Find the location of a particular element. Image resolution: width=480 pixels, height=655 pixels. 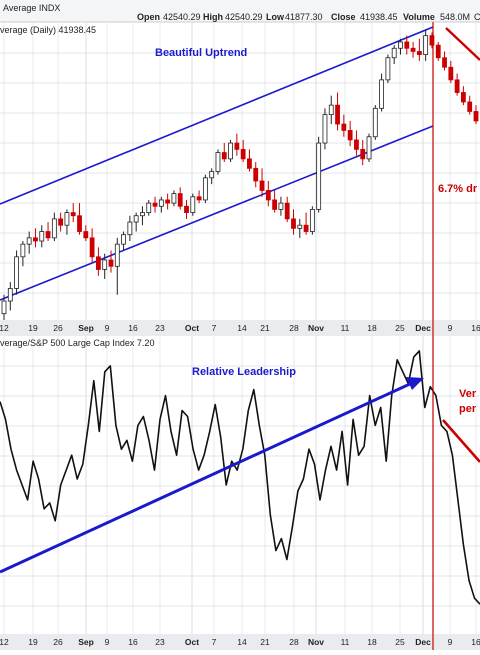

price-x-axis-ticks: 12 19 26 Sep 9 16 23 Oct 7 14 21 28 Nov 11 18 25 Dec 9 16 is located at coordinates (240, 328).